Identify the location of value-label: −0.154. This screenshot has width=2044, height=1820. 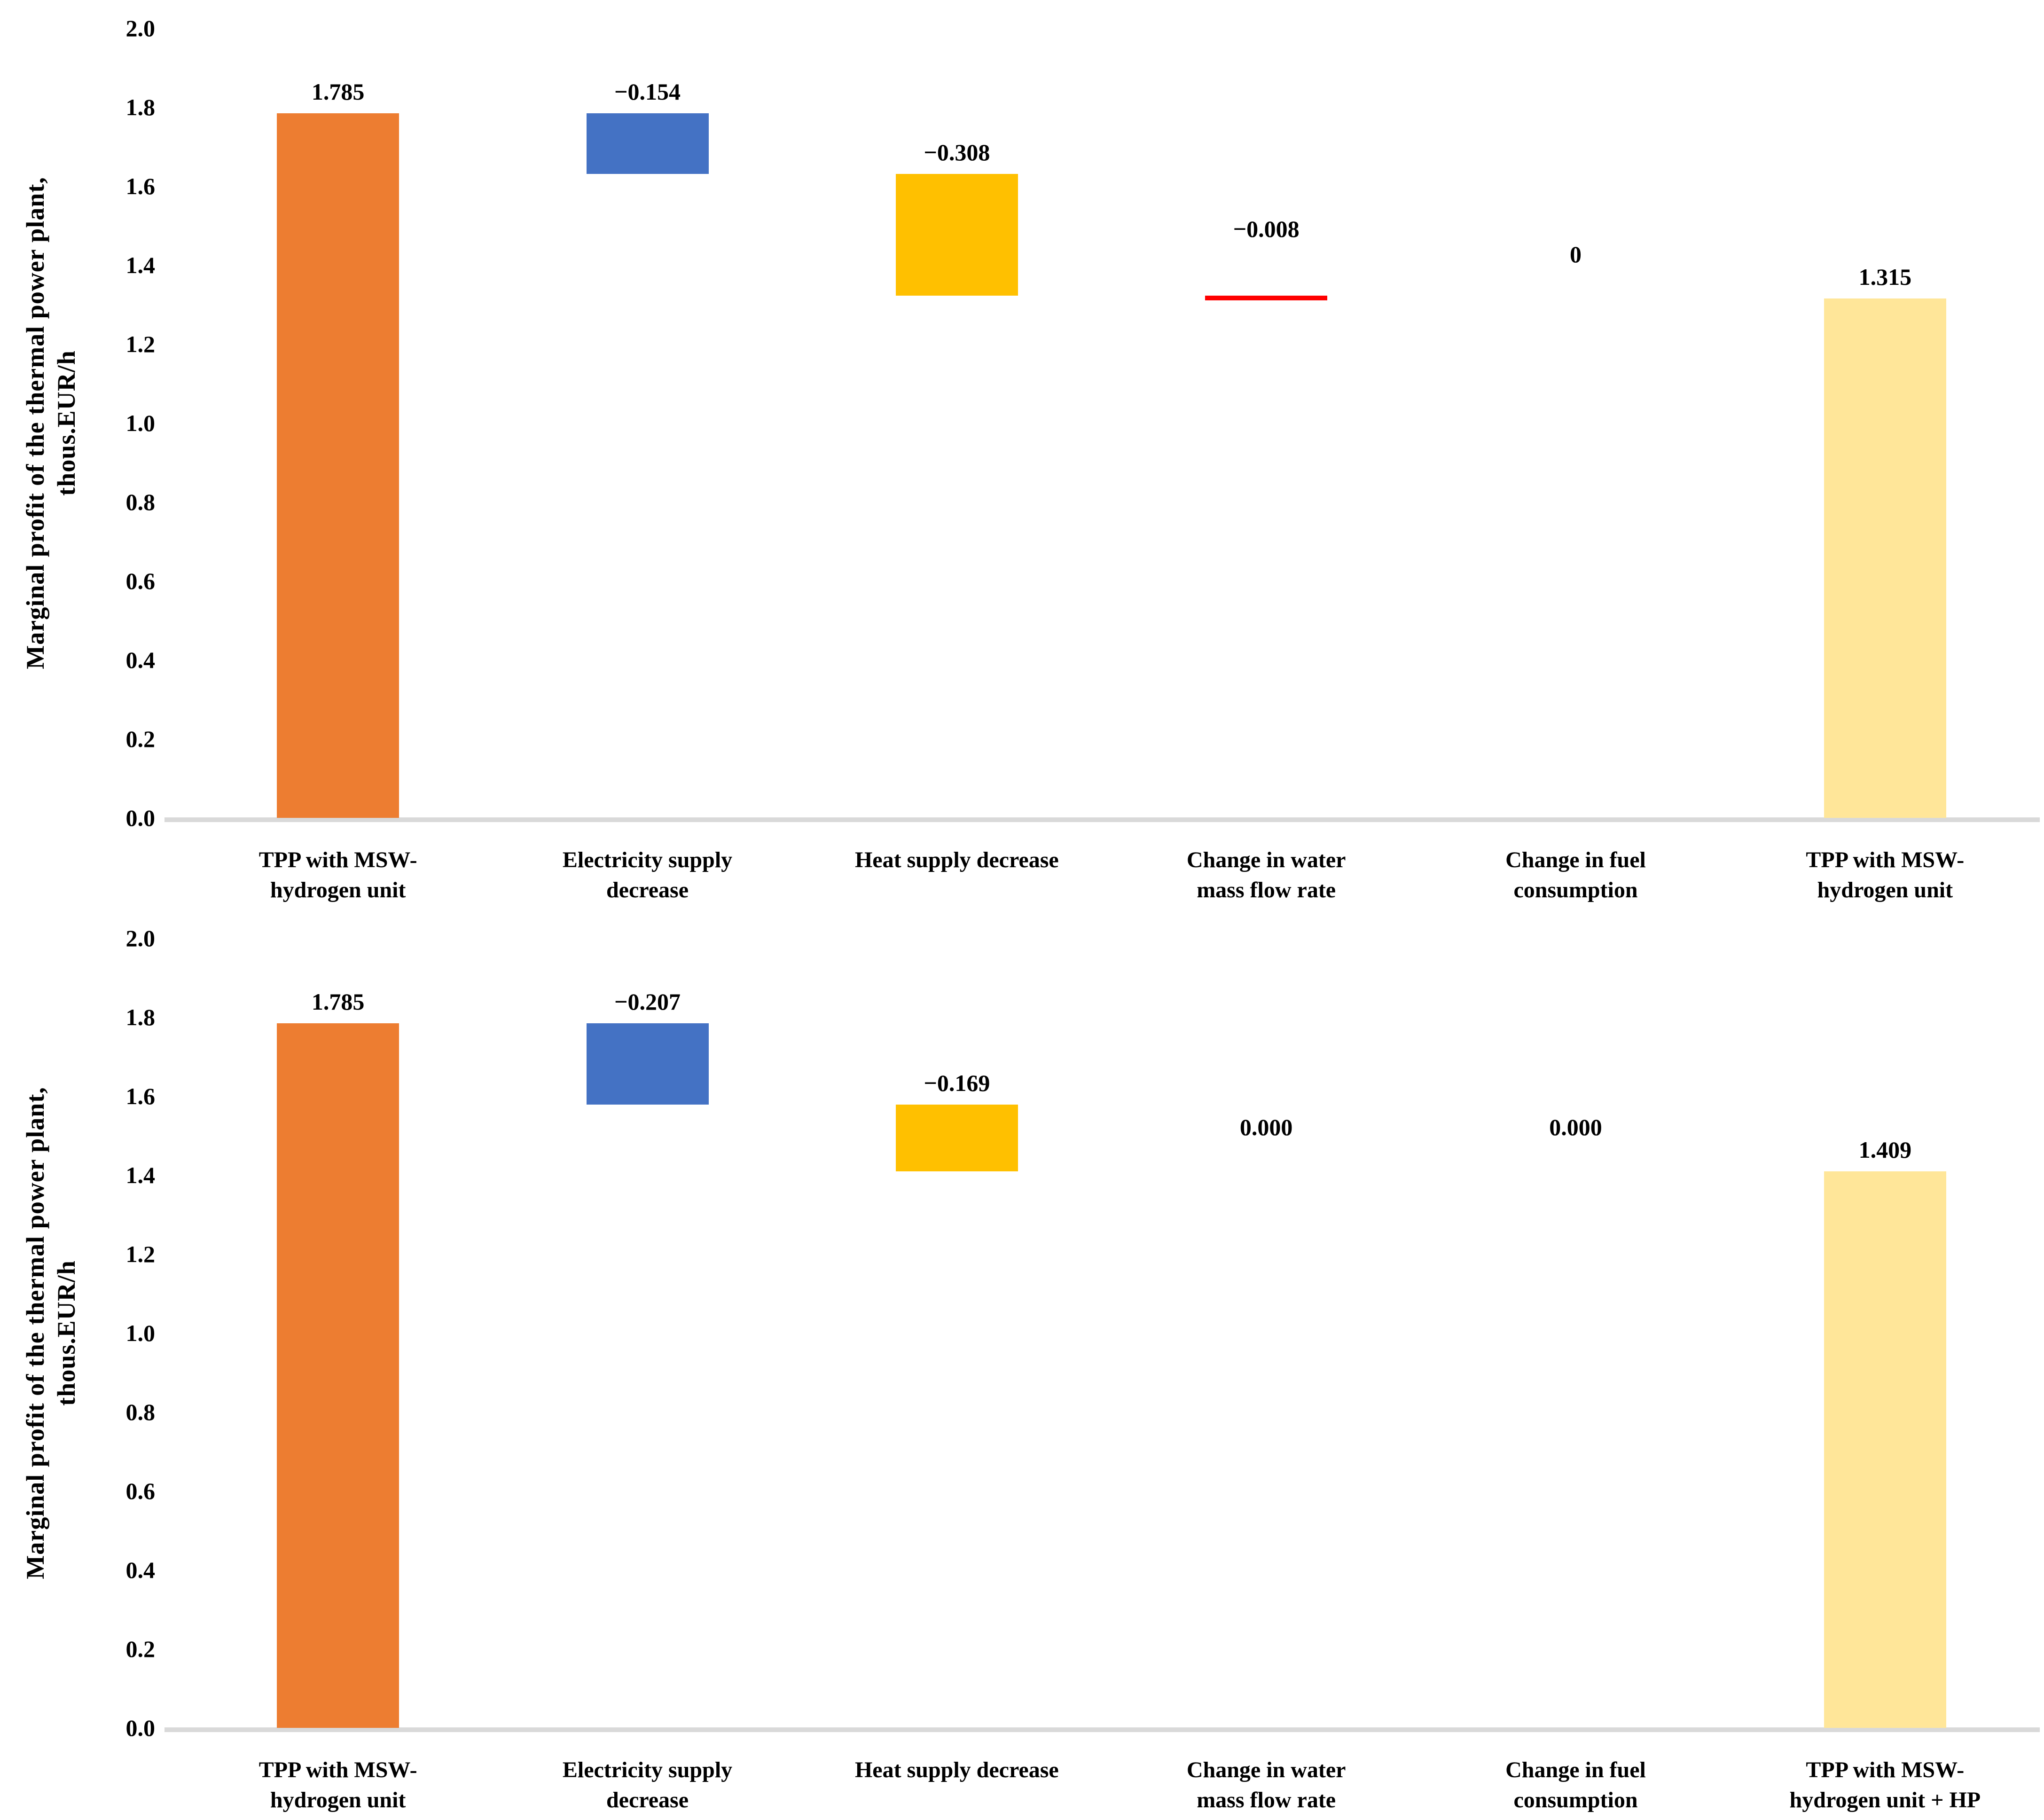
(647, 91).